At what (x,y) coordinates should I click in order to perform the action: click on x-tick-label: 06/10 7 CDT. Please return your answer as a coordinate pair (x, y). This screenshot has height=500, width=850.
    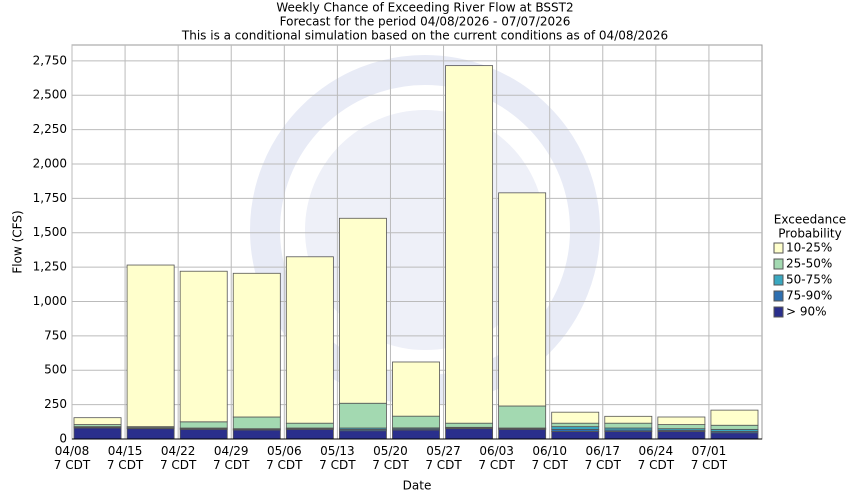
    Looking at the image, I should click on (549, 458).